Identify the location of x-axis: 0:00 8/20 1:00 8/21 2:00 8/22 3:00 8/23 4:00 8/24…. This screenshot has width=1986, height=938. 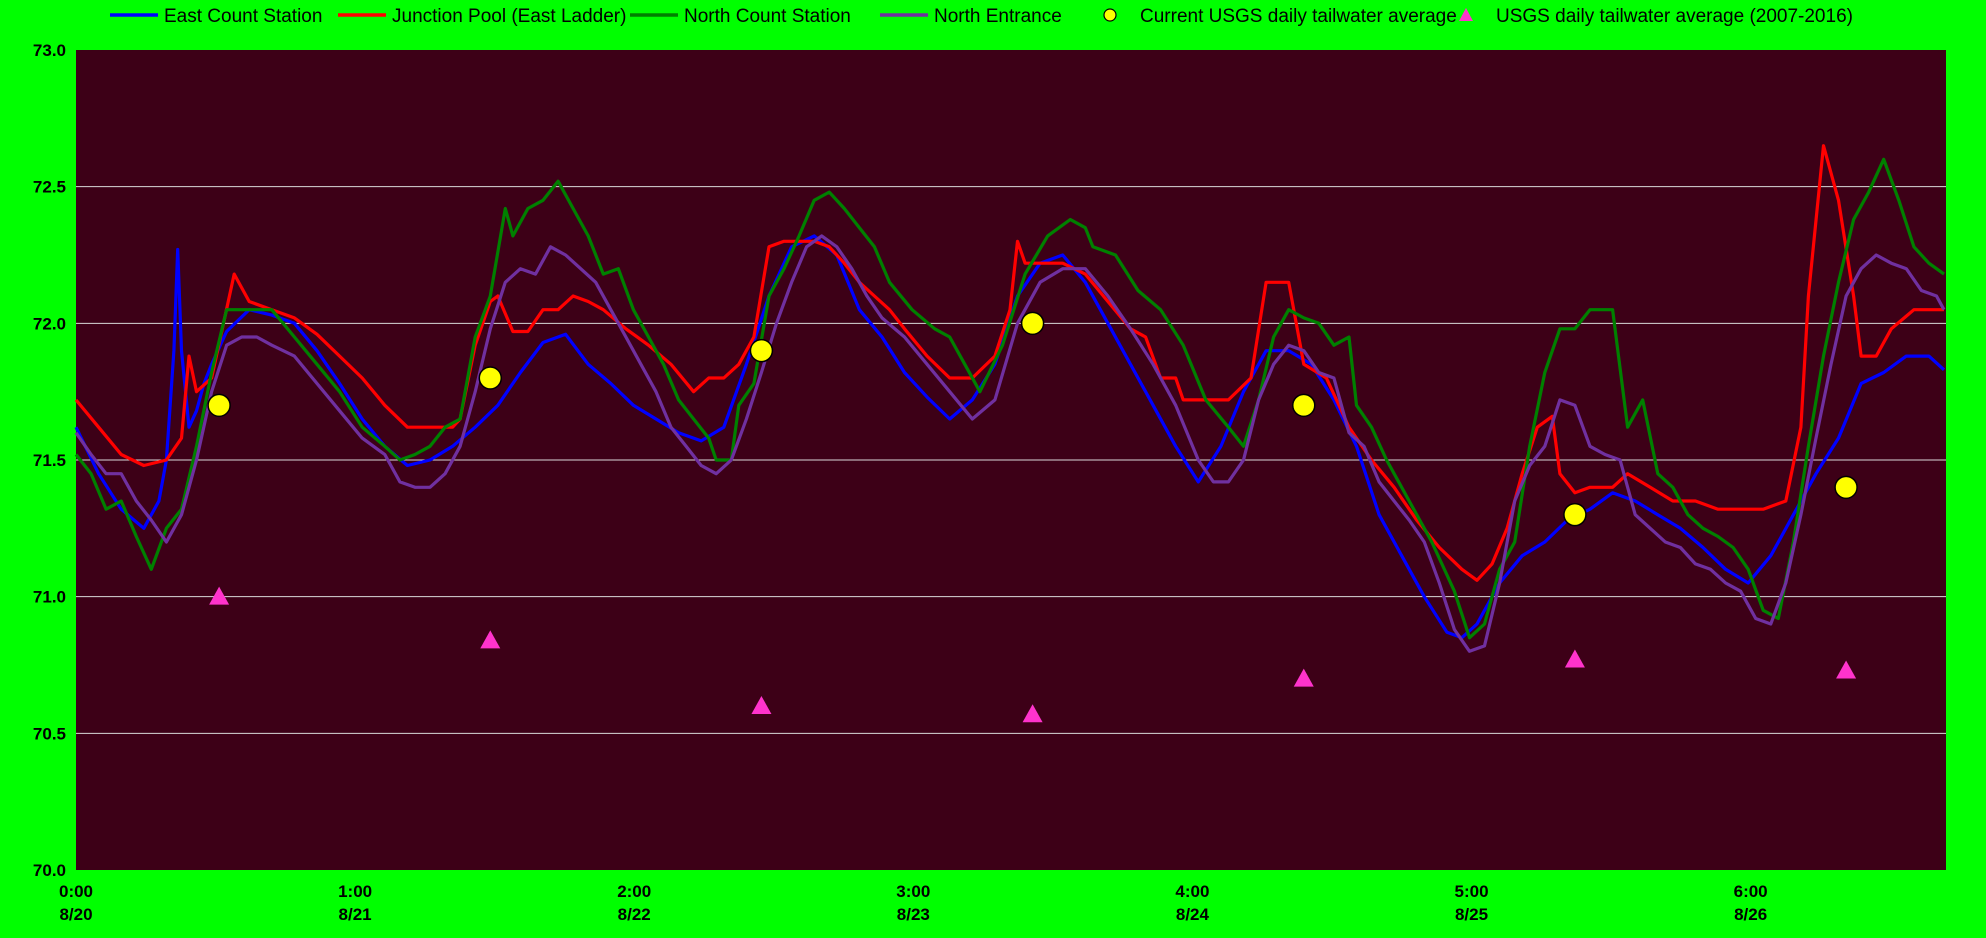
(913, 903).